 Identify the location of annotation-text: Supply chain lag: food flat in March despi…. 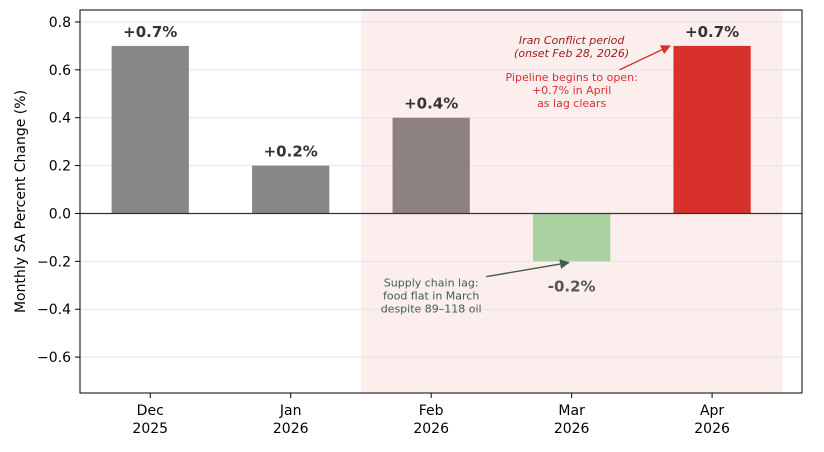
(431, 296).